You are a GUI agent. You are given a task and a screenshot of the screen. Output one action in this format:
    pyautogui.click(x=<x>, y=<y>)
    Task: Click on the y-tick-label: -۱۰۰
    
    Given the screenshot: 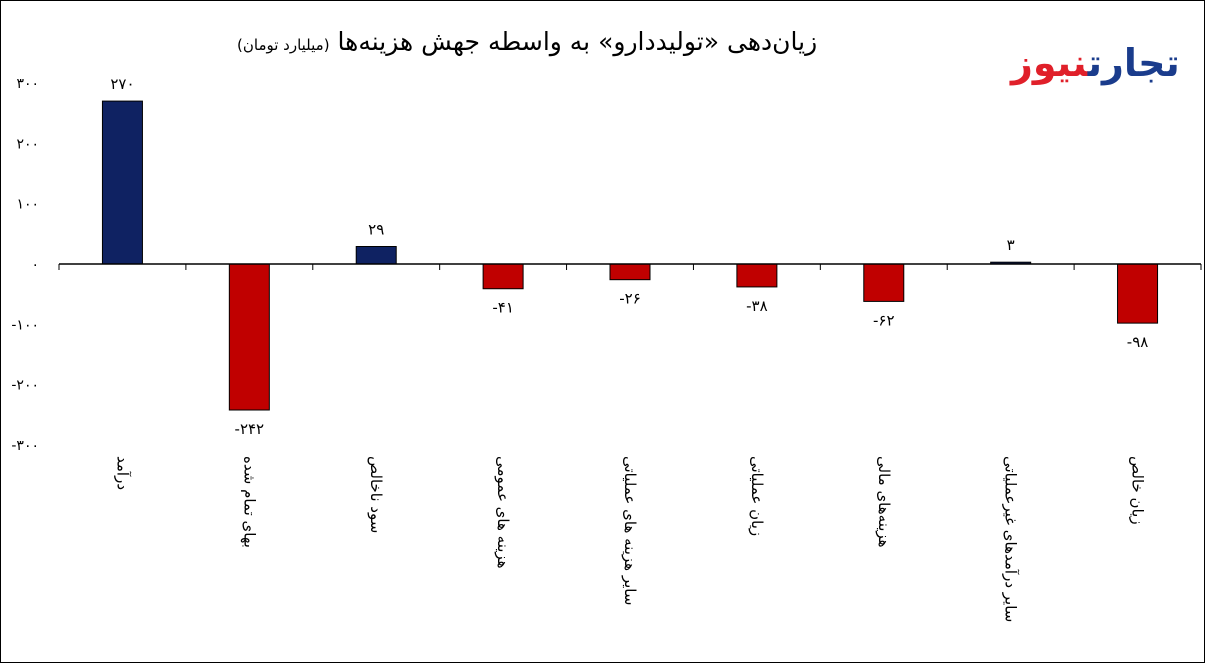 What is the action you would take?
    pyautogui.click(x=25, y=325)
    